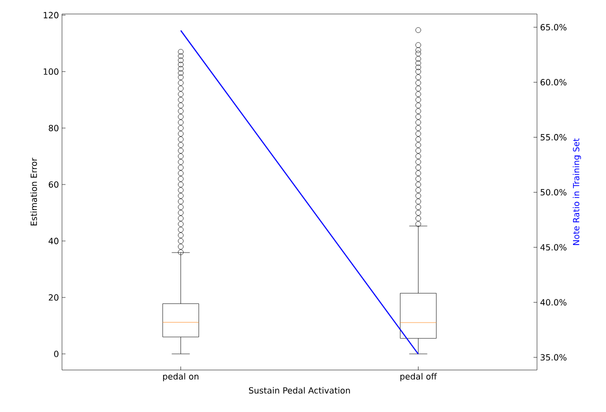 The width and height of the screenshot is (606, 412). What do you see at coordinates (56, 354) in the screenshot?
I see `y-tick-label: 0` at bounding box center [56, 354].